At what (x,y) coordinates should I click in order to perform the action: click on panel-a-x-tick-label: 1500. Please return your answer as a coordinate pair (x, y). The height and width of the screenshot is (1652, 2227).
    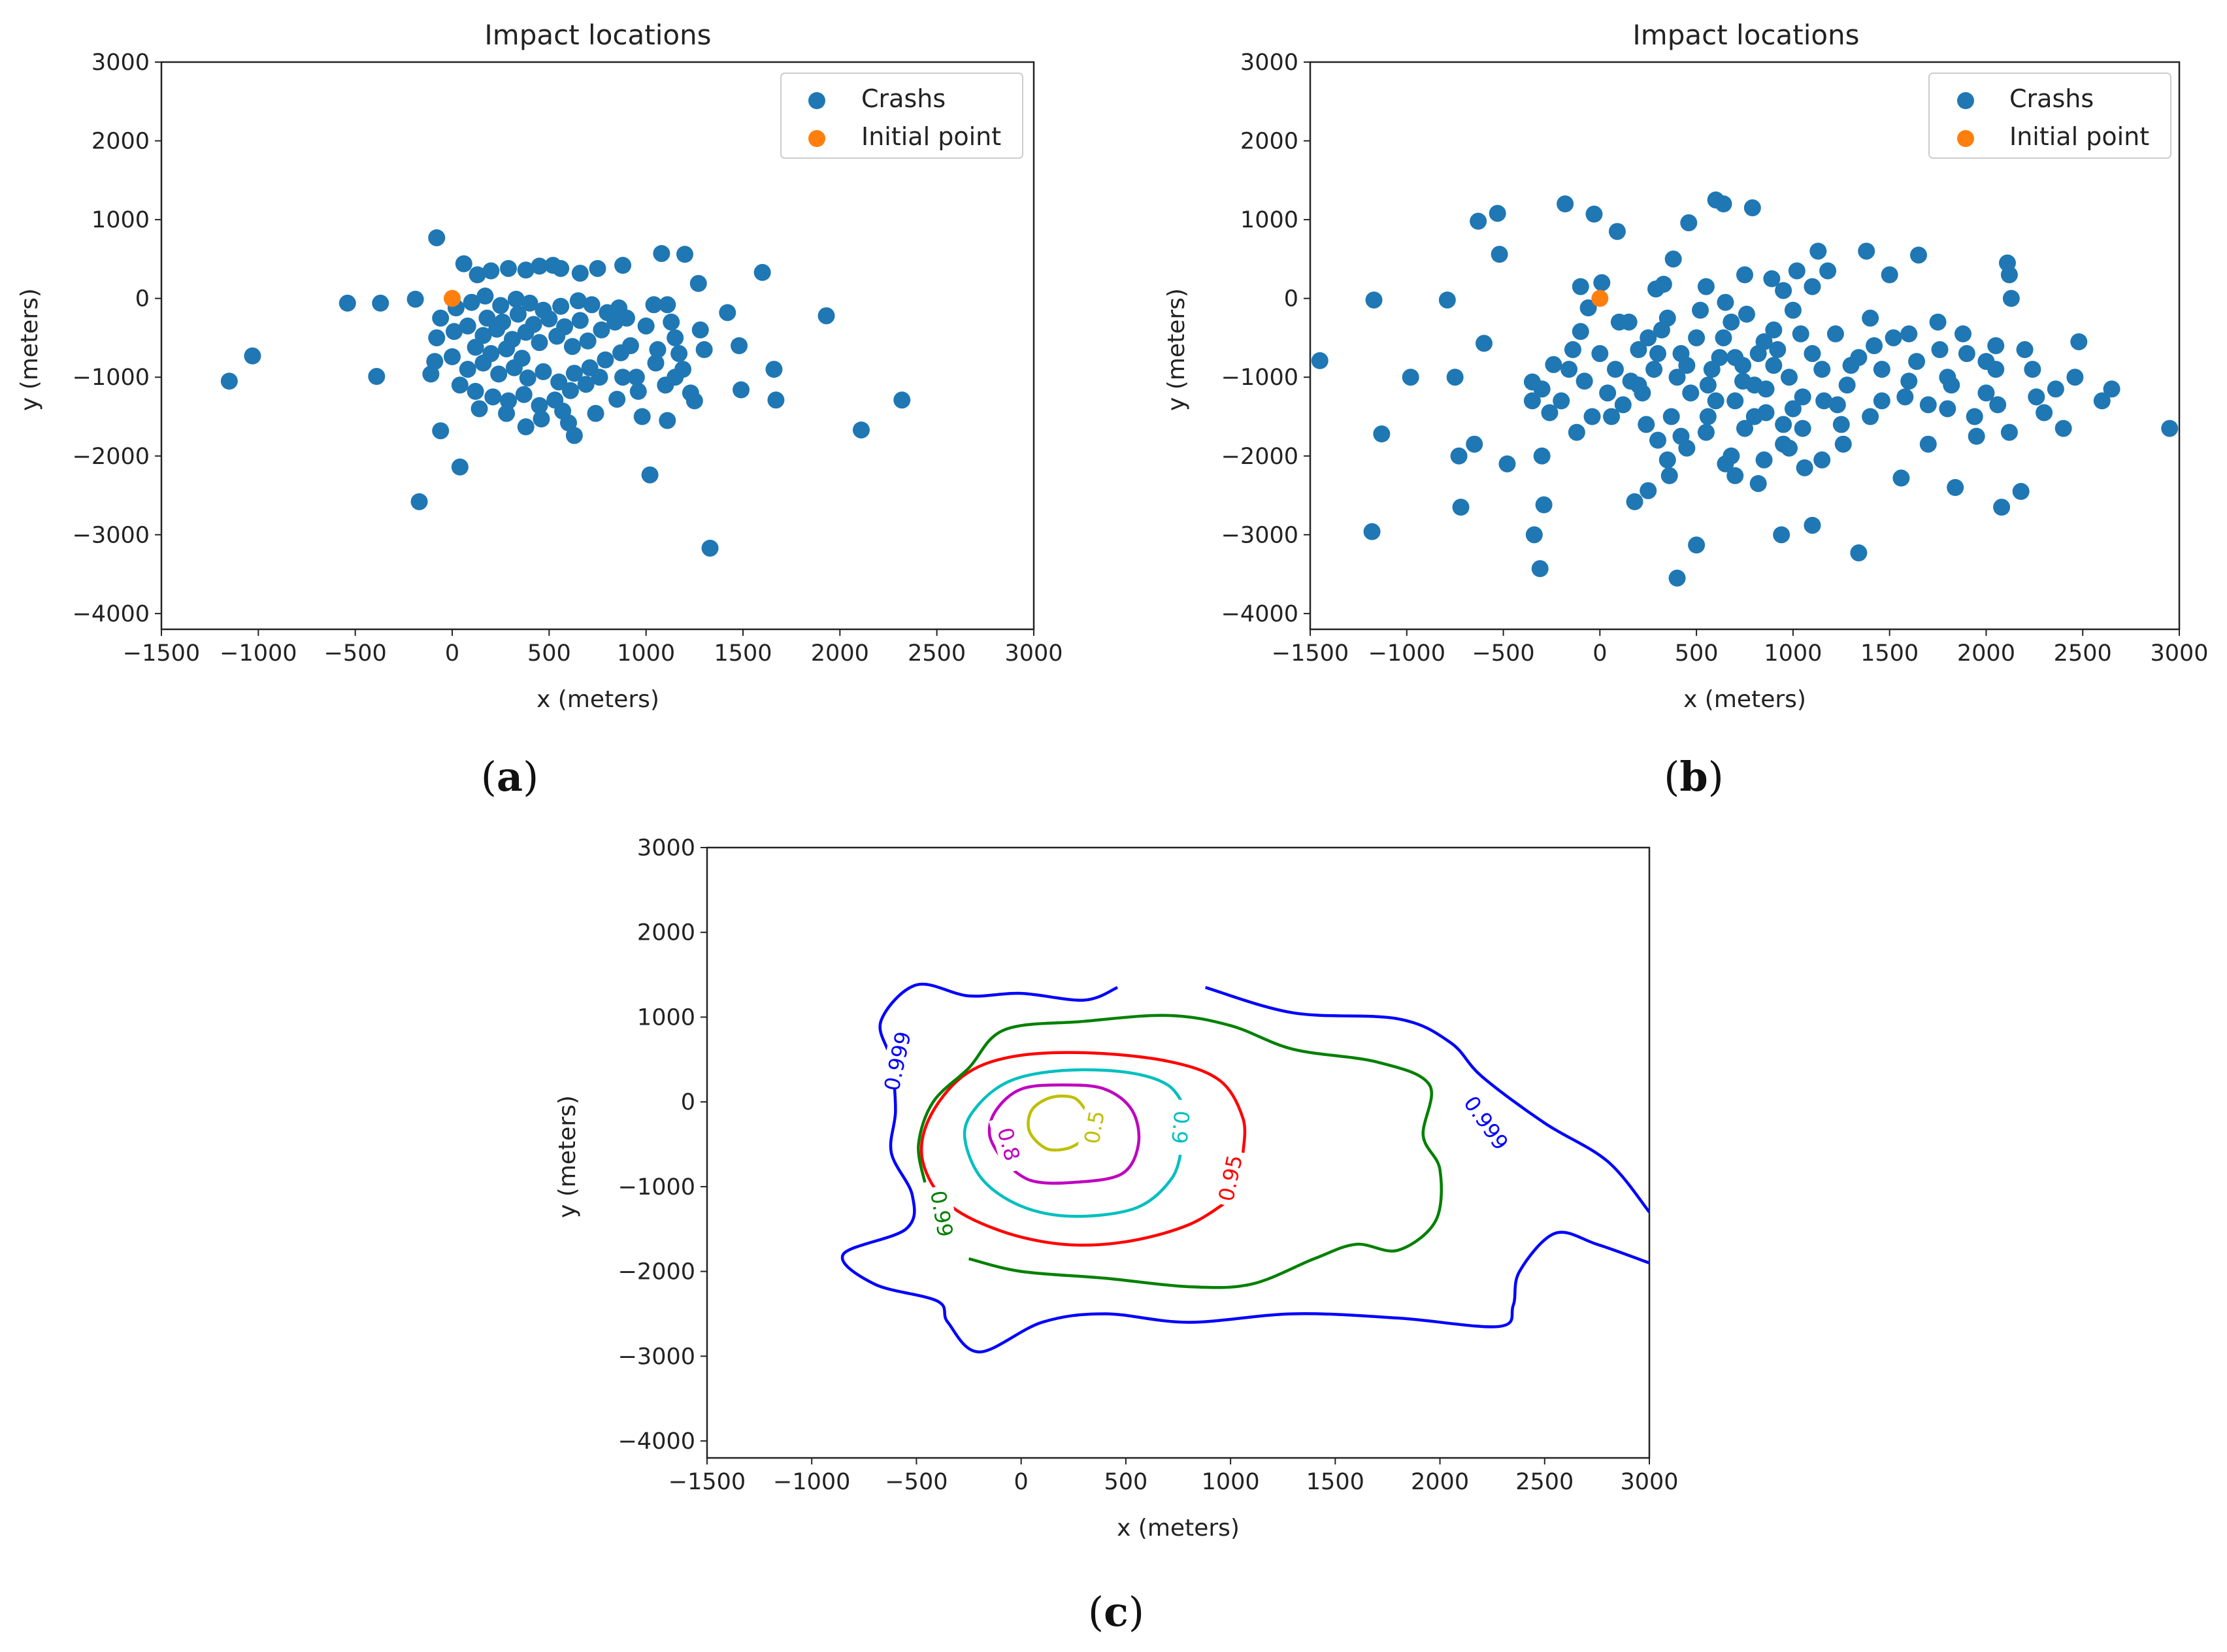
    Looking at the image, I should click on (743, 653).